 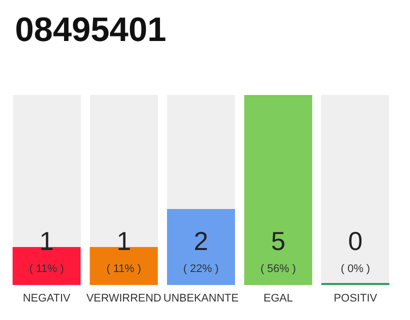 I want to click on data-label: 2, so click(x=201, y=241).